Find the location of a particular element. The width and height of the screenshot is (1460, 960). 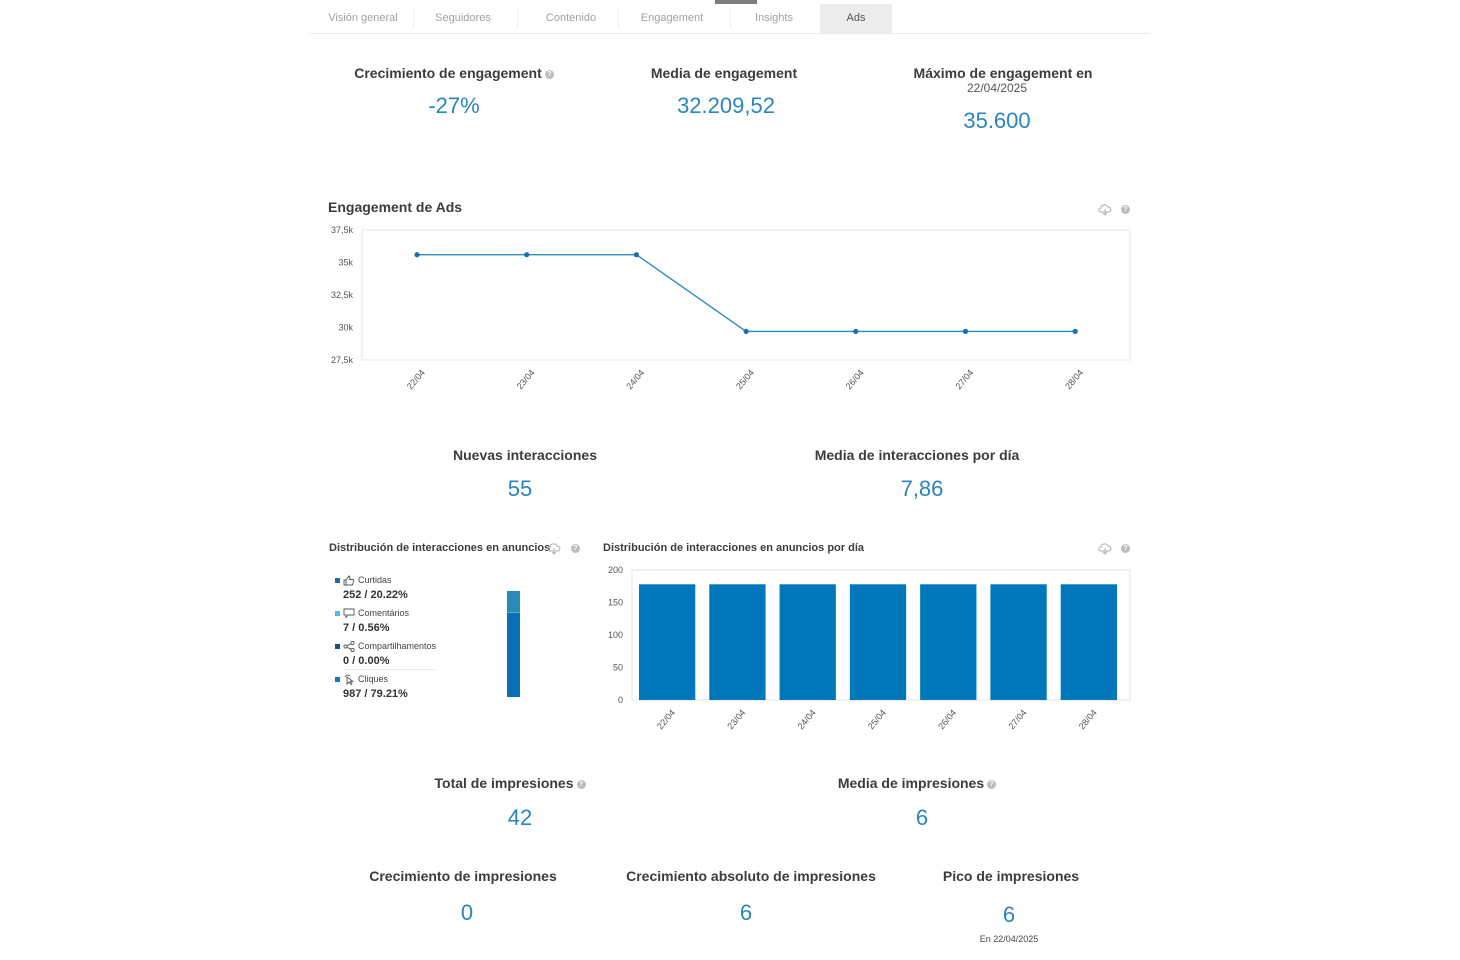

y-tick-label: 32,5k is located at coordinates (342, 295).